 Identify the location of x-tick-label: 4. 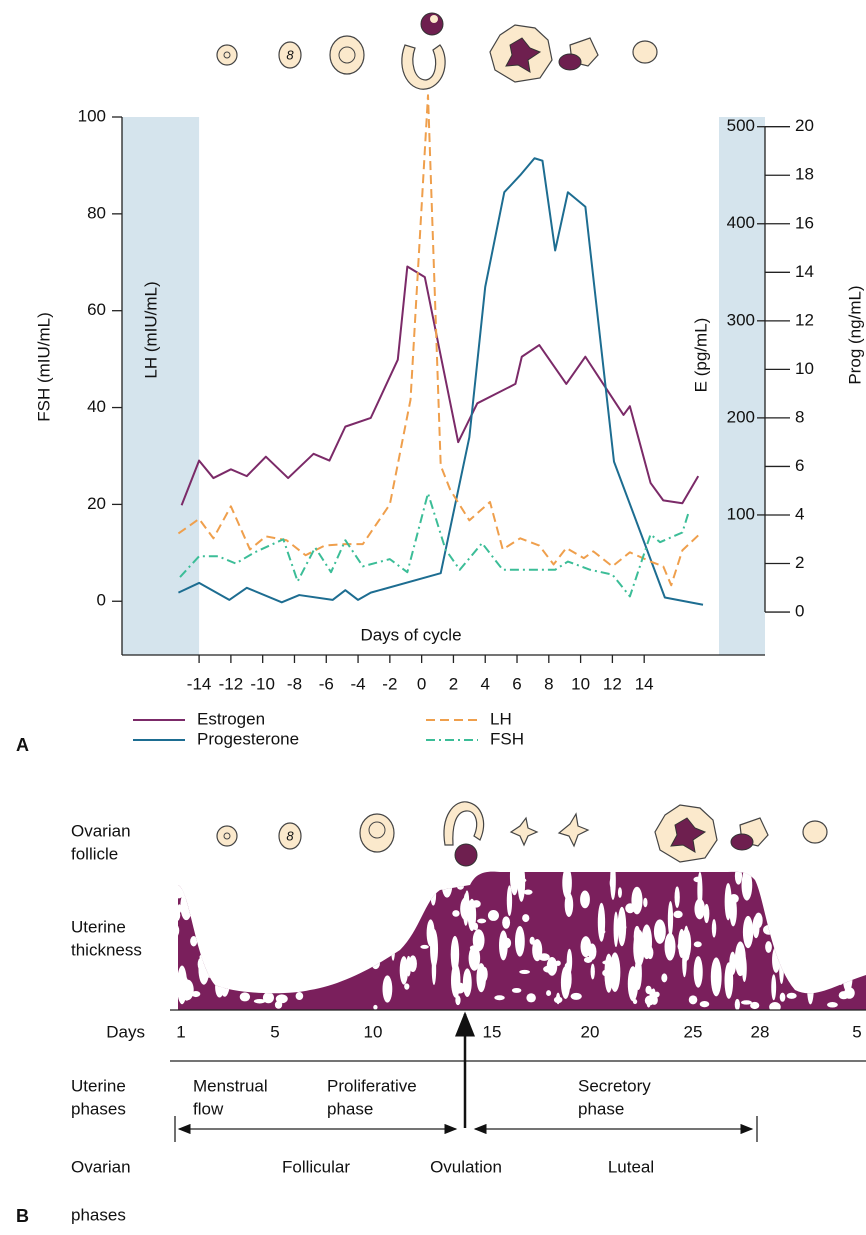
(484, 683).